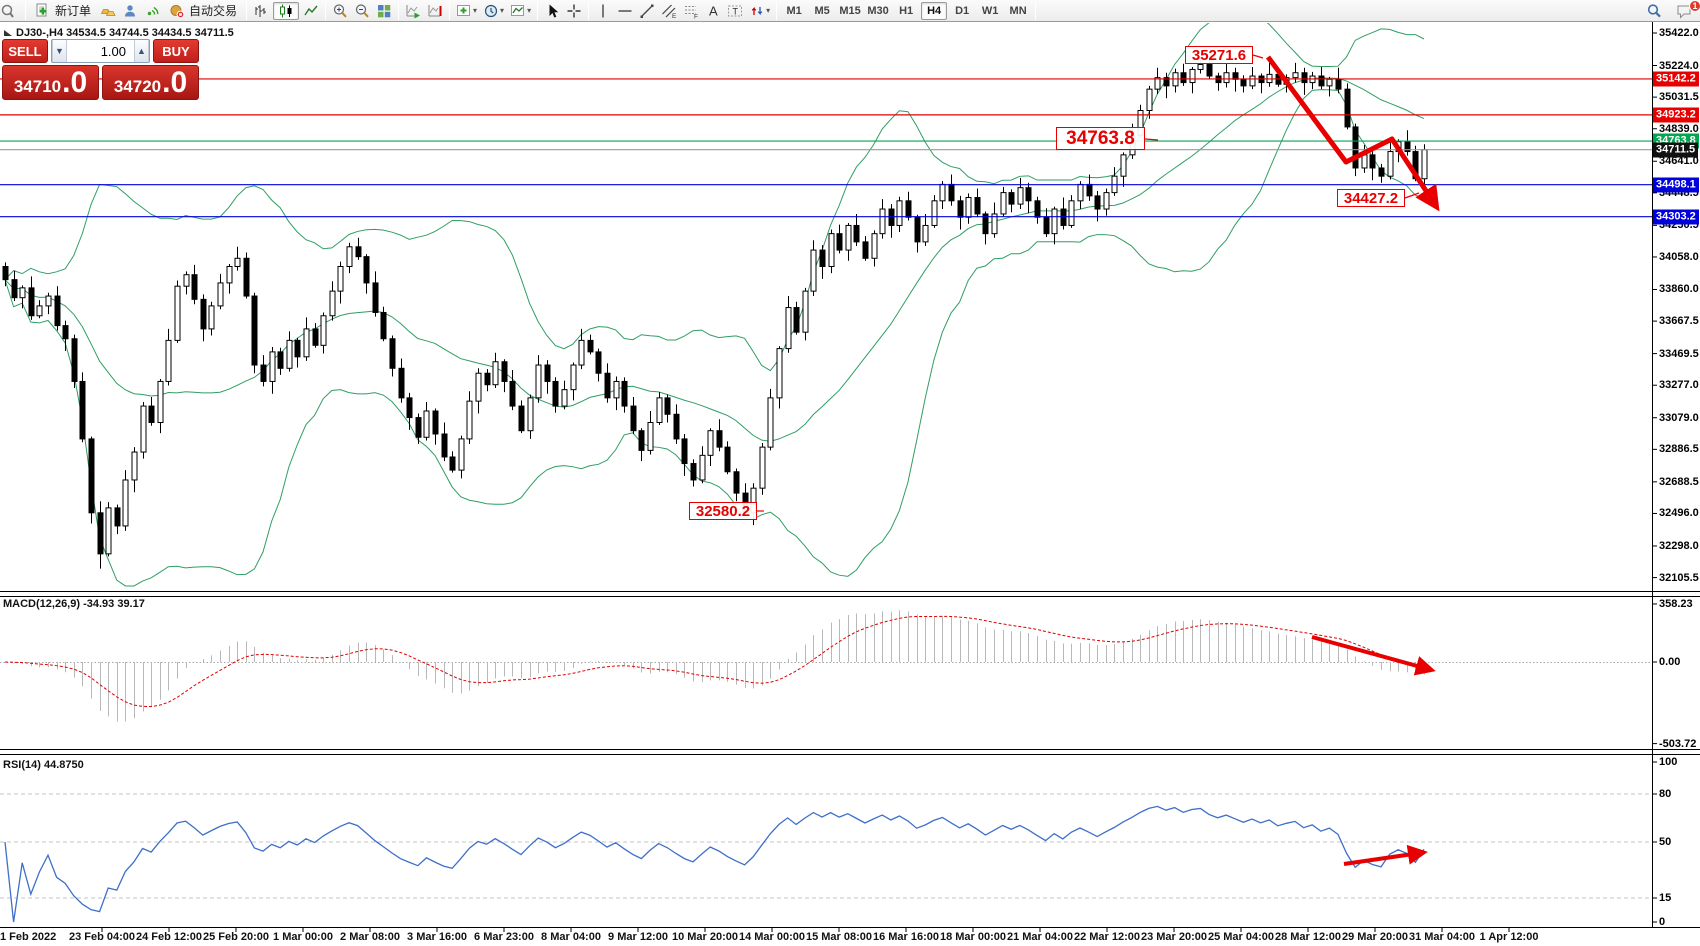 This screenshot has height=946, width=1700. What do you see at coordinates (759, 11) in the screenshot?
I see `arrows-tool-button: ▾` at bounding box center [759, 11].